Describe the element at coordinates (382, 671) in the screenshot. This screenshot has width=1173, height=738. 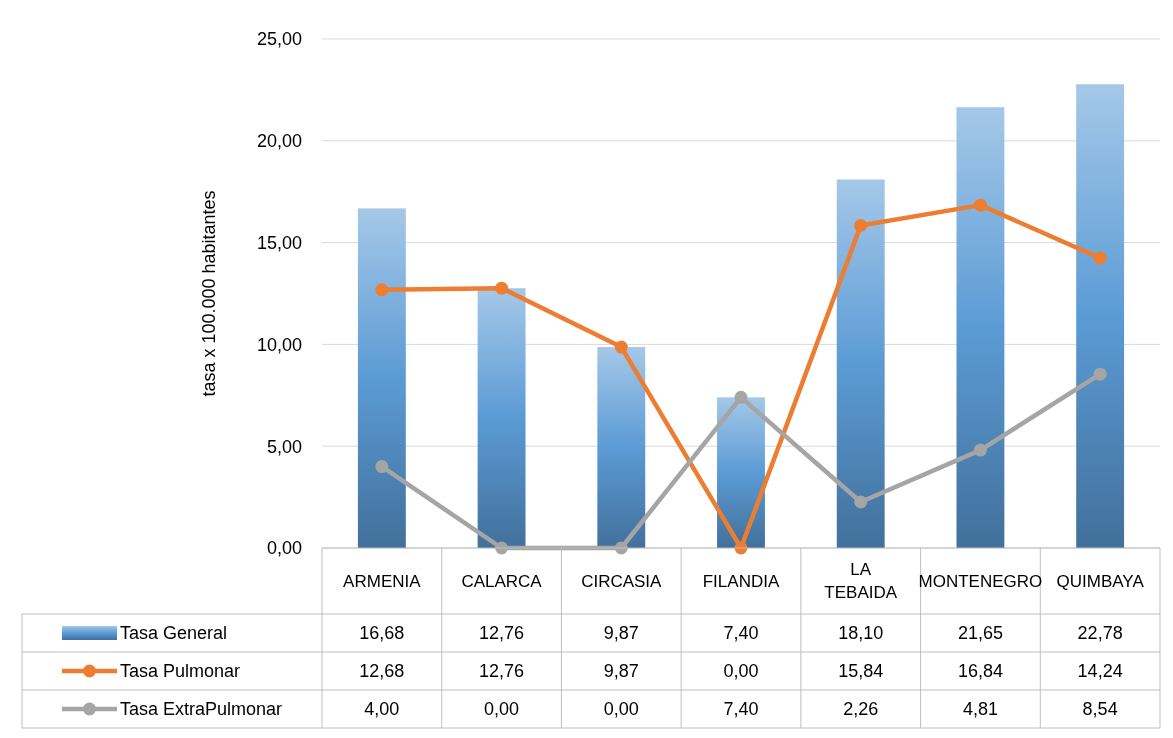
I see `data-label: 12,68` at that location.